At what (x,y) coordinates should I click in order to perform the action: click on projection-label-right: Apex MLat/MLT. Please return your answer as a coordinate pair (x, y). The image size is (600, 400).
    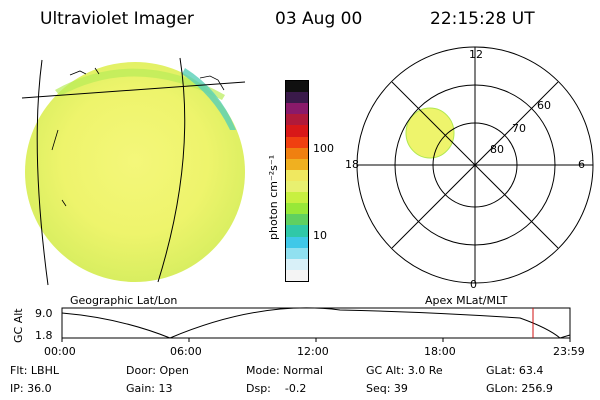
    Looking at the image, I should click on (466, 300).